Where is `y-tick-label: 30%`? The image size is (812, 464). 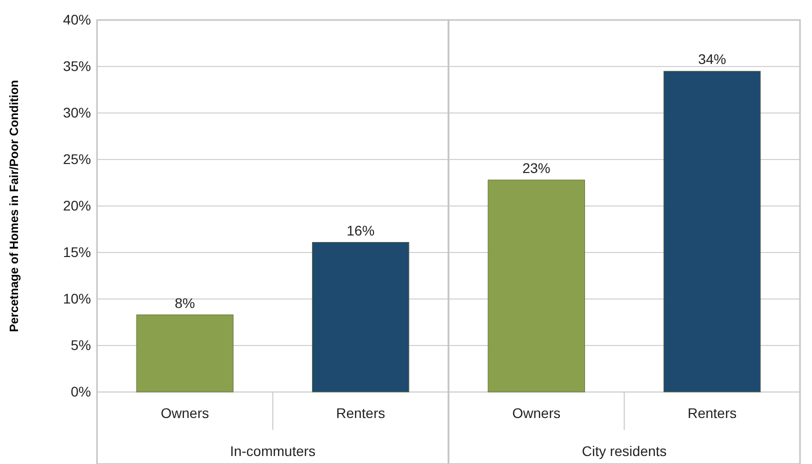 y-tick-label: 30% is located at coordinates (76, 112).